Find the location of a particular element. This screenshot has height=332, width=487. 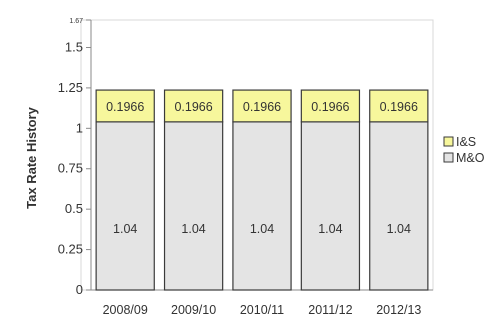

x-tick-label: 2012/13 is located at coordinates (398, 310).